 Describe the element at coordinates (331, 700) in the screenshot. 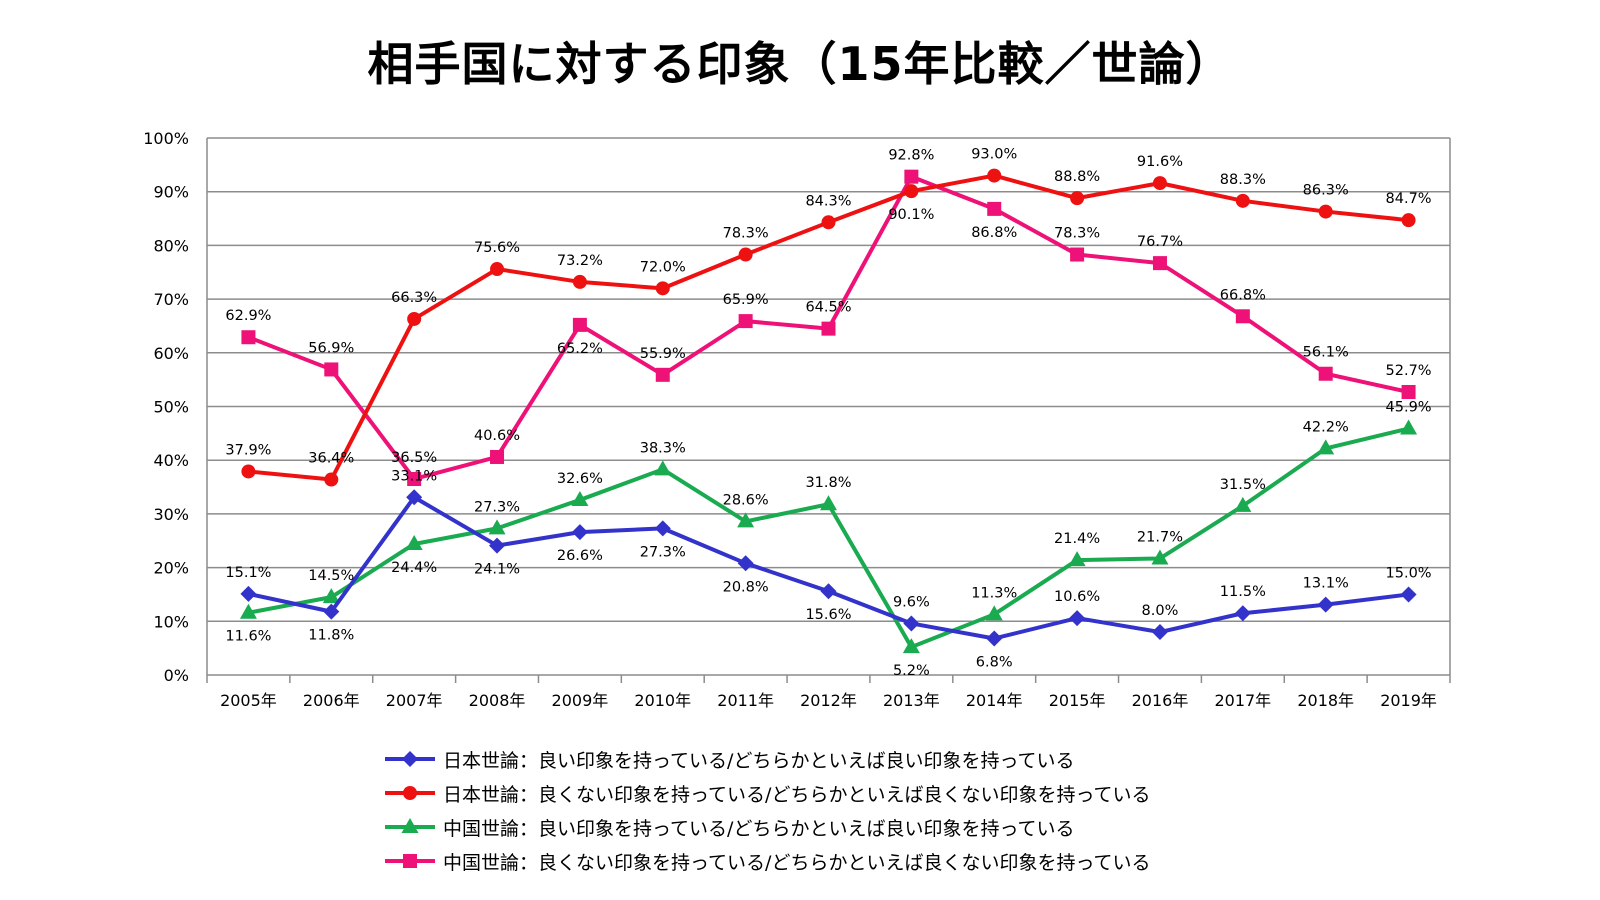

I see `x-tick-label: 2006年` at that location.